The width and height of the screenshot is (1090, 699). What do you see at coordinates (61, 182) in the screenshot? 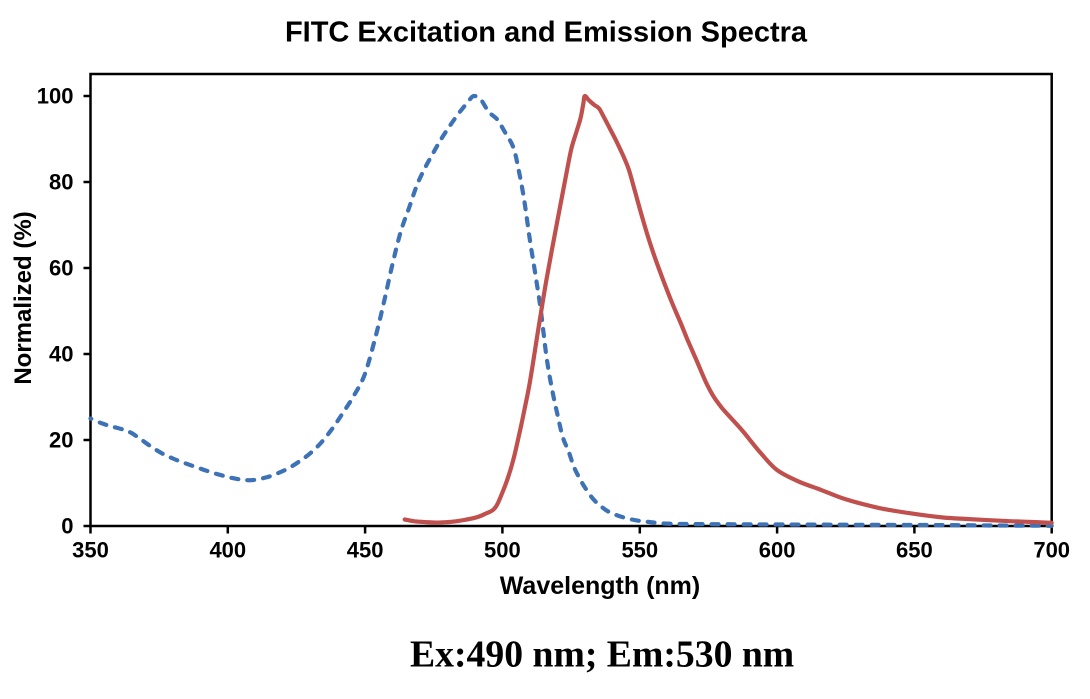
I see `svg-text: 80` at bounding box center [61, 182].